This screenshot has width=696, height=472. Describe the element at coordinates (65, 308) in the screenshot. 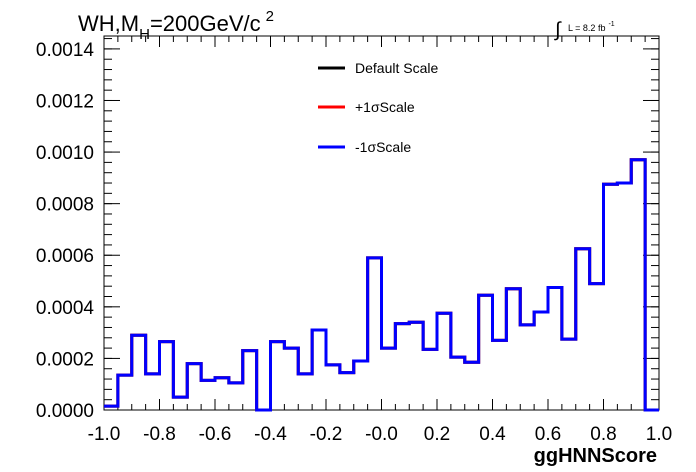

I see `y-tick-label: 0.0004` at that location.